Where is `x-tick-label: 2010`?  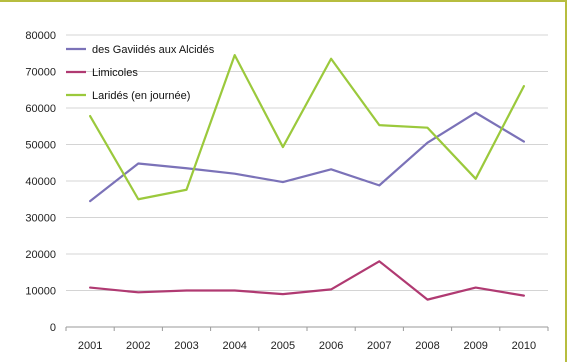 x-tick-label: 2010 is located at coordinates (524, 346).